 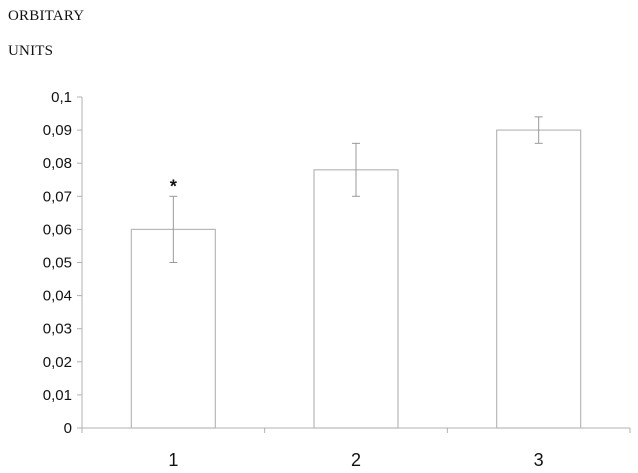 I want to click on x-category-label: 2, so click(x=356, y=460).